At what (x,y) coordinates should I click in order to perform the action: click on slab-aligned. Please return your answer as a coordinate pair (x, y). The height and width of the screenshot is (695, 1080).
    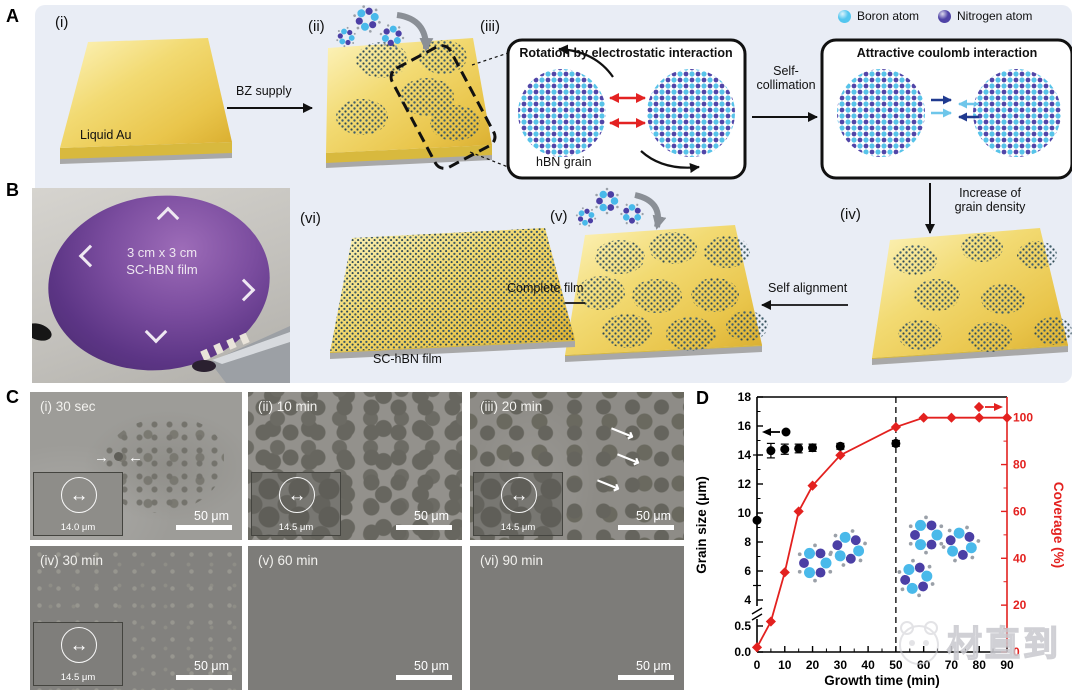
    Looking at the image, I should click on (666, 293).